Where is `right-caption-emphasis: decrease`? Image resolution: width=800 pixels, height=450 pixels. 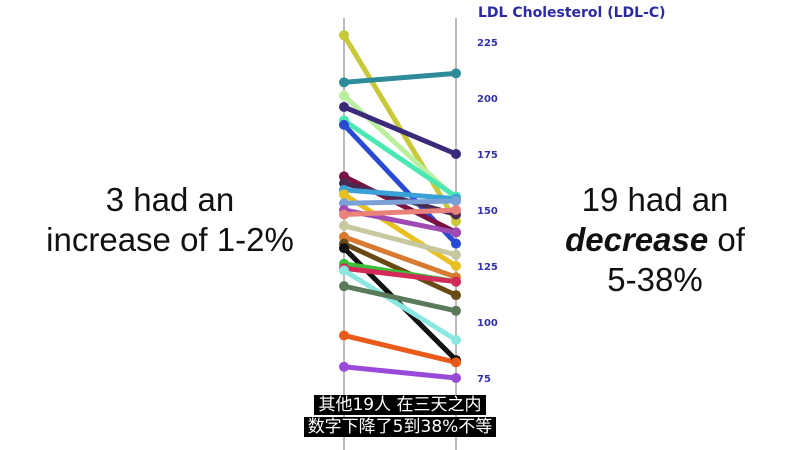 right-caption-emphasis: decrease is located at coordinates (637, 239).